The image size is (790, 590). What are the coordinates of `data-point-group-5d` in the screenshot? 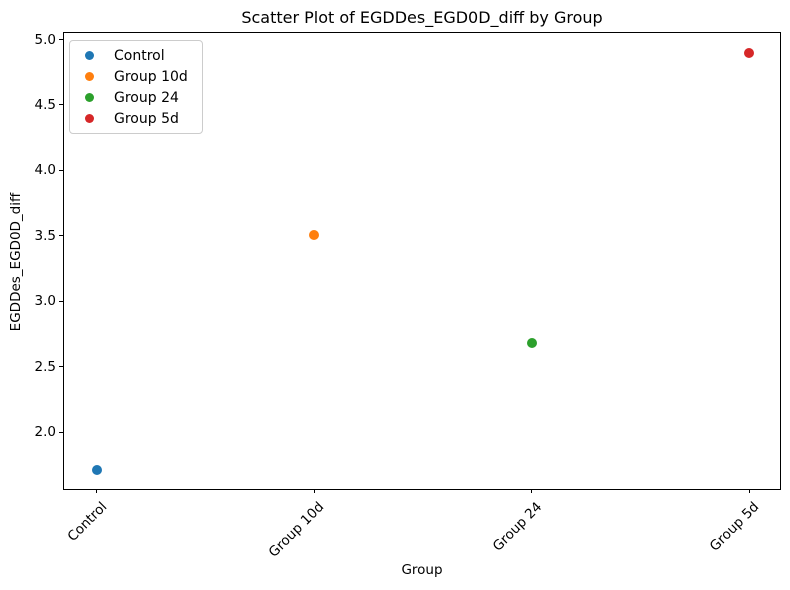 It's located at (749, 52).